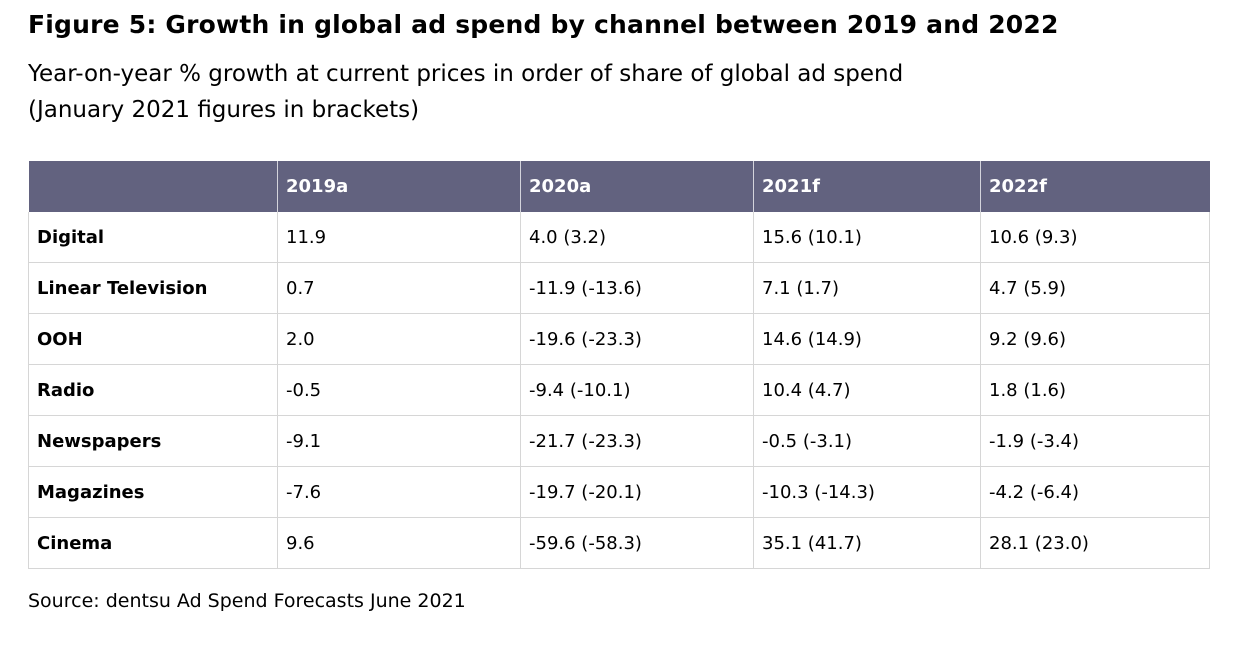 The width and height of the screenshot is (1242, 667). Describe the element at coordinates (153, 288) in the screenshot. I see `row-label: Linear Television` at that location.